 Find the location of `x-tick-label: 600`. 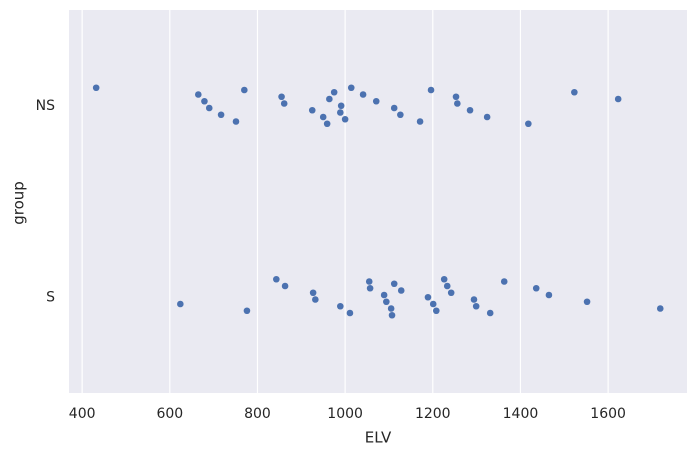

x-tick-label: 600 is located at coordinates (169, 414).